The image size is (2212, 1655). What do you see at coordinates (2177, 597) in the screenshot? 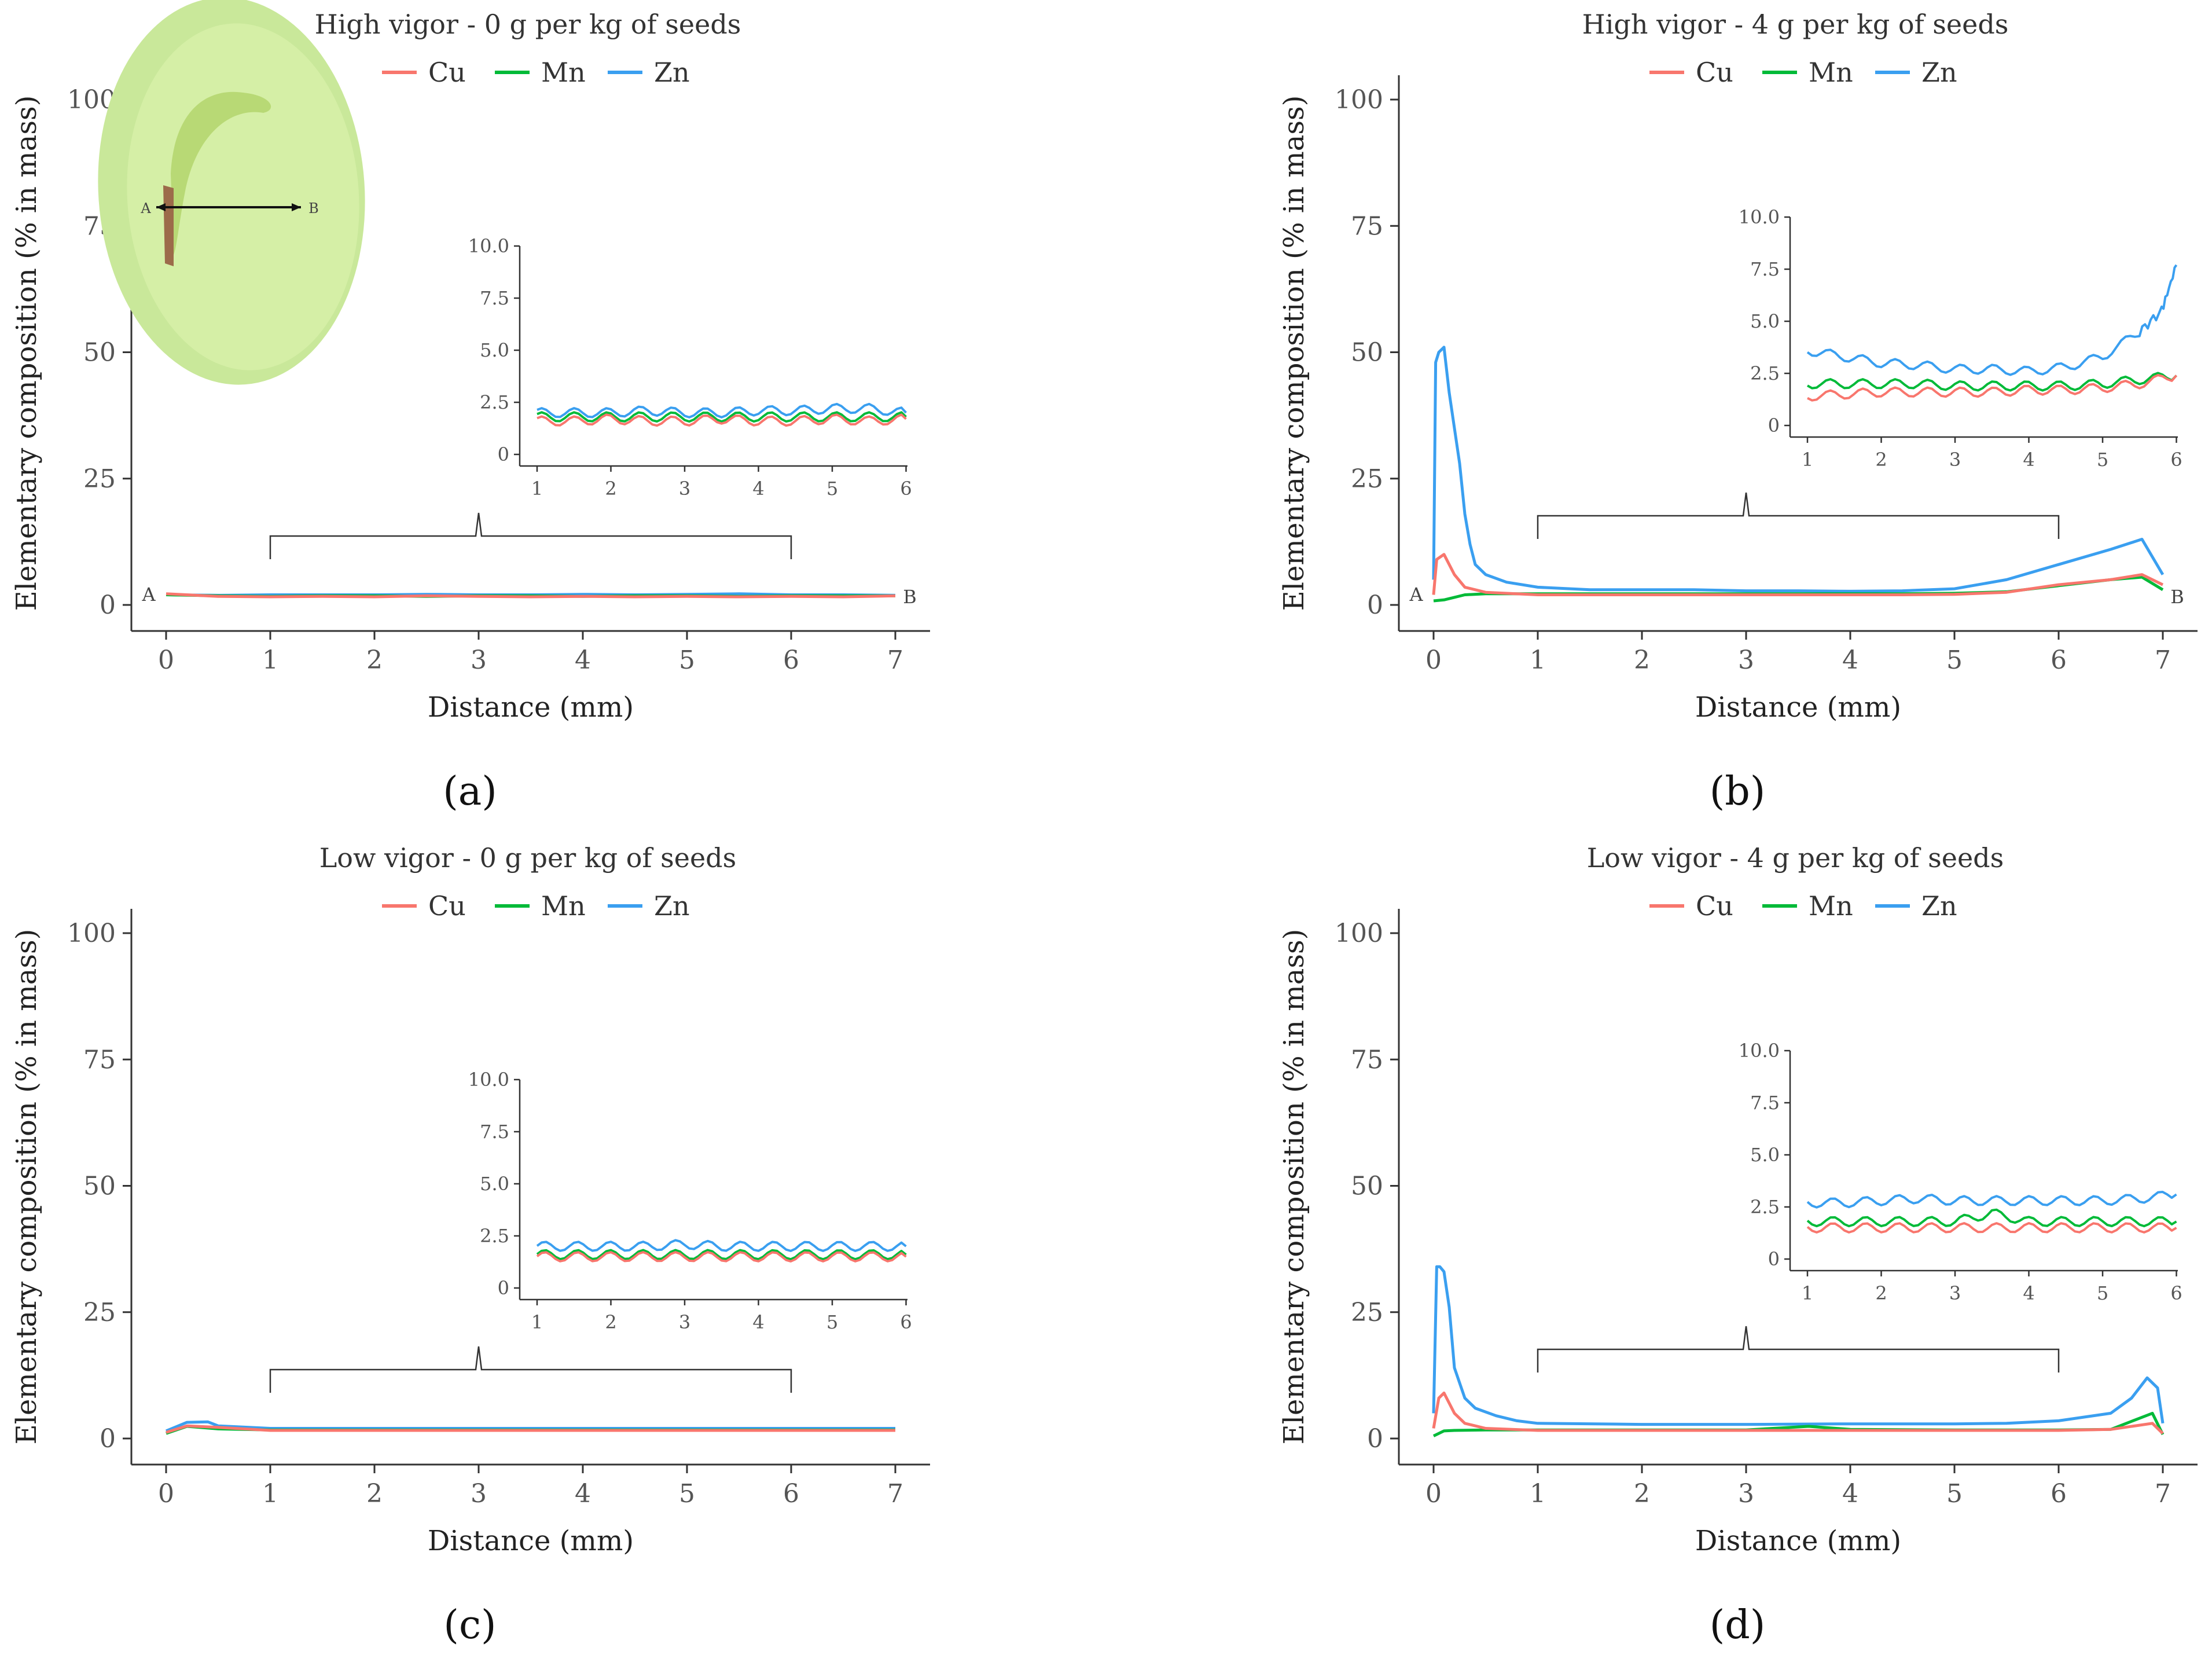
I see `point-label-b: B` at bounding box center [2177, 597].